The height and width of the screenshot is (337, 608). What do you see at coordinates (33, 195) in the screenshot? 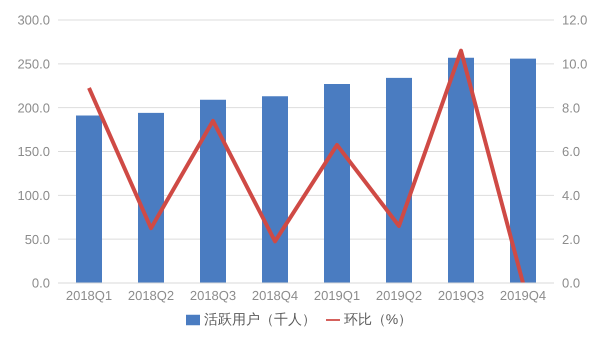
I see `y-tick-label: 100.0` at bounding box center [33, 195].